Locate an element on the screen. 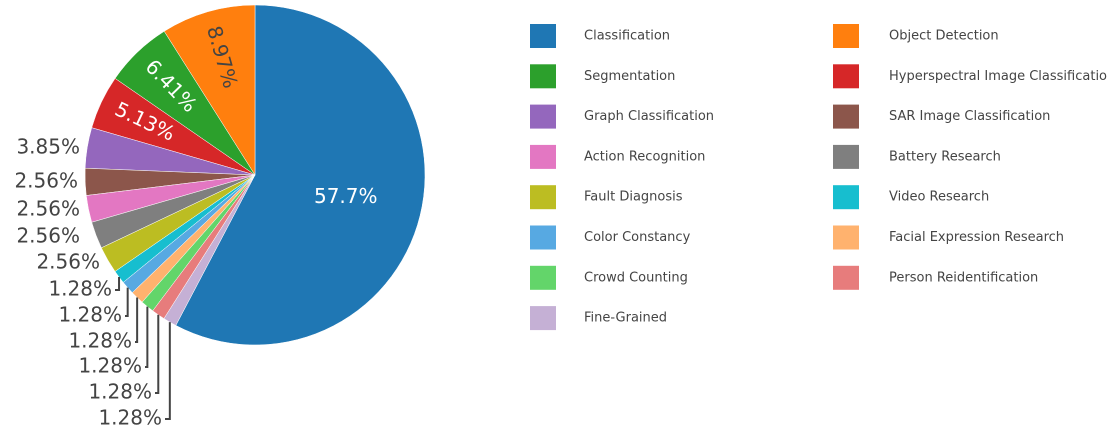  legend-label: Video Research is located at coordinates (939, 197).